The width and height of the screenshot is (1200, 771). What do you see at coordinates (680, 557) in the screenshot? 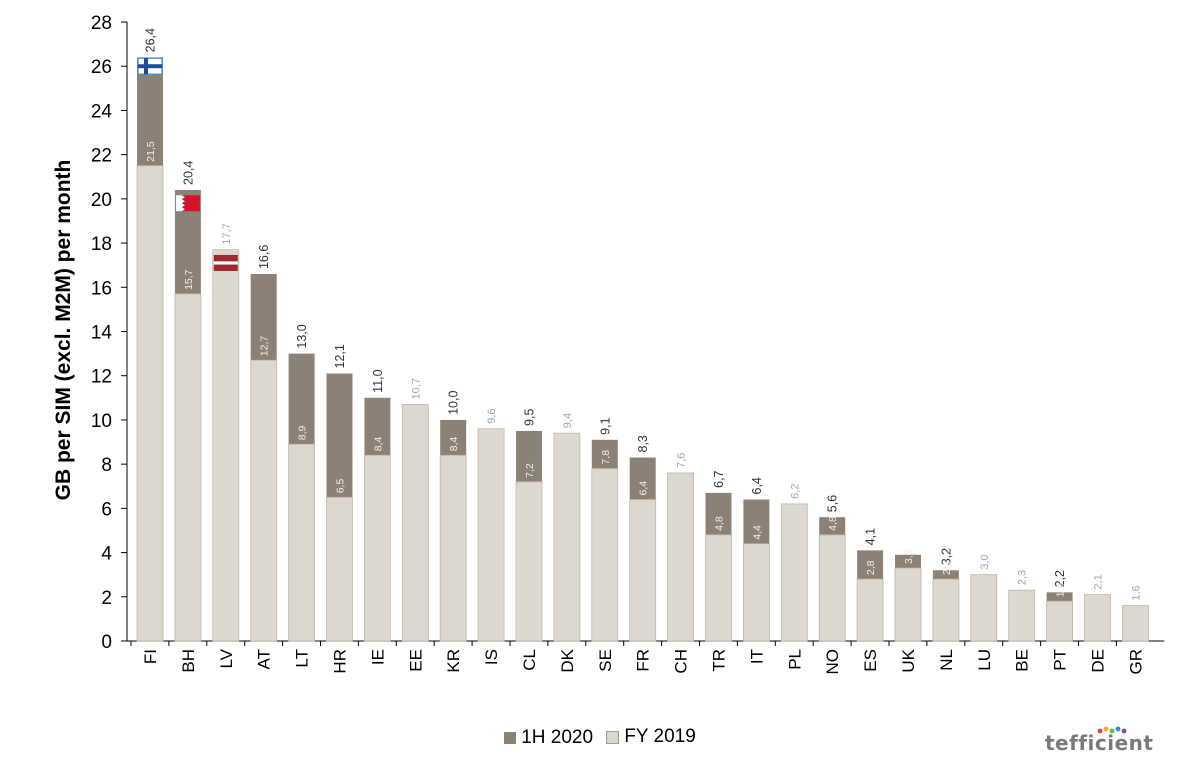
I see `bar-fy2019-CH` at bounding box center [680, 557].